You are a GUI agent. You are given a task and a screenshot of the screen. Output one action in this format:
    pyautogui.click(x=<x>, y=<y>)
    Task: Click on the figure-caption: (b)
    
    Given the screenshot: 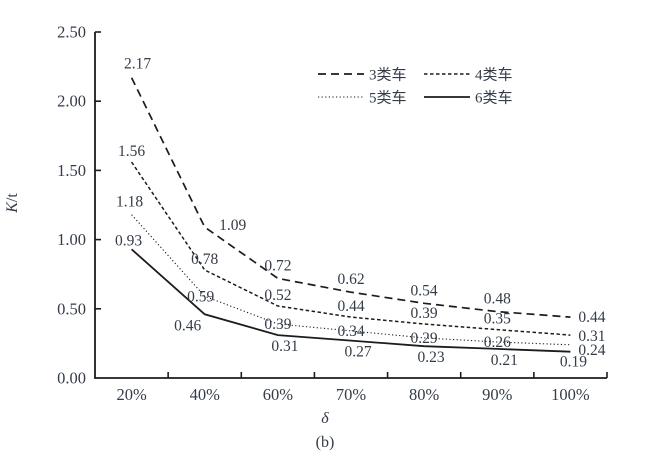 What is the action you would take?
    pyautogui.click(x=325, y=442)
    